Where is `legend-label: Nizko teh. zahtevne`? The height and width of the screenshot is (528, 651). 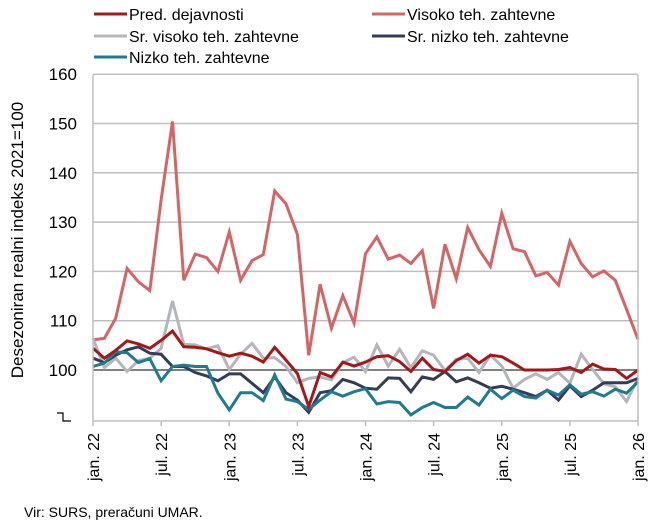 legend-label: Nizko teh. zahtevne is located at coordinates (199, 58).